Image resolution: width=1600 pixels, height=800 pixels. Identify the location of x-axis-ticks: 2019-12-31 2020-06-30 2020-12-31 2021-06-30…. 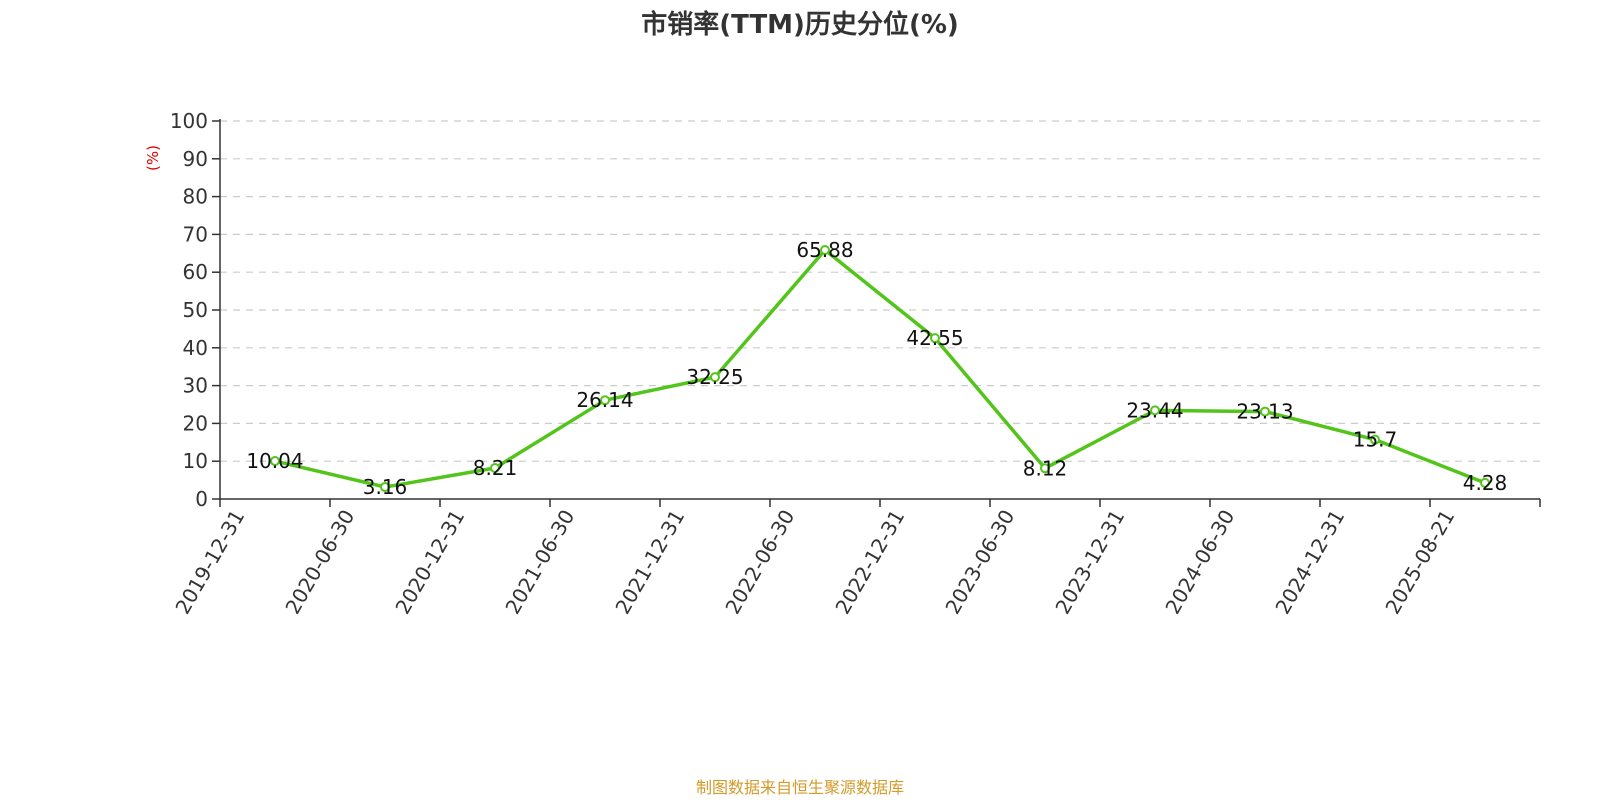
(855, 559).